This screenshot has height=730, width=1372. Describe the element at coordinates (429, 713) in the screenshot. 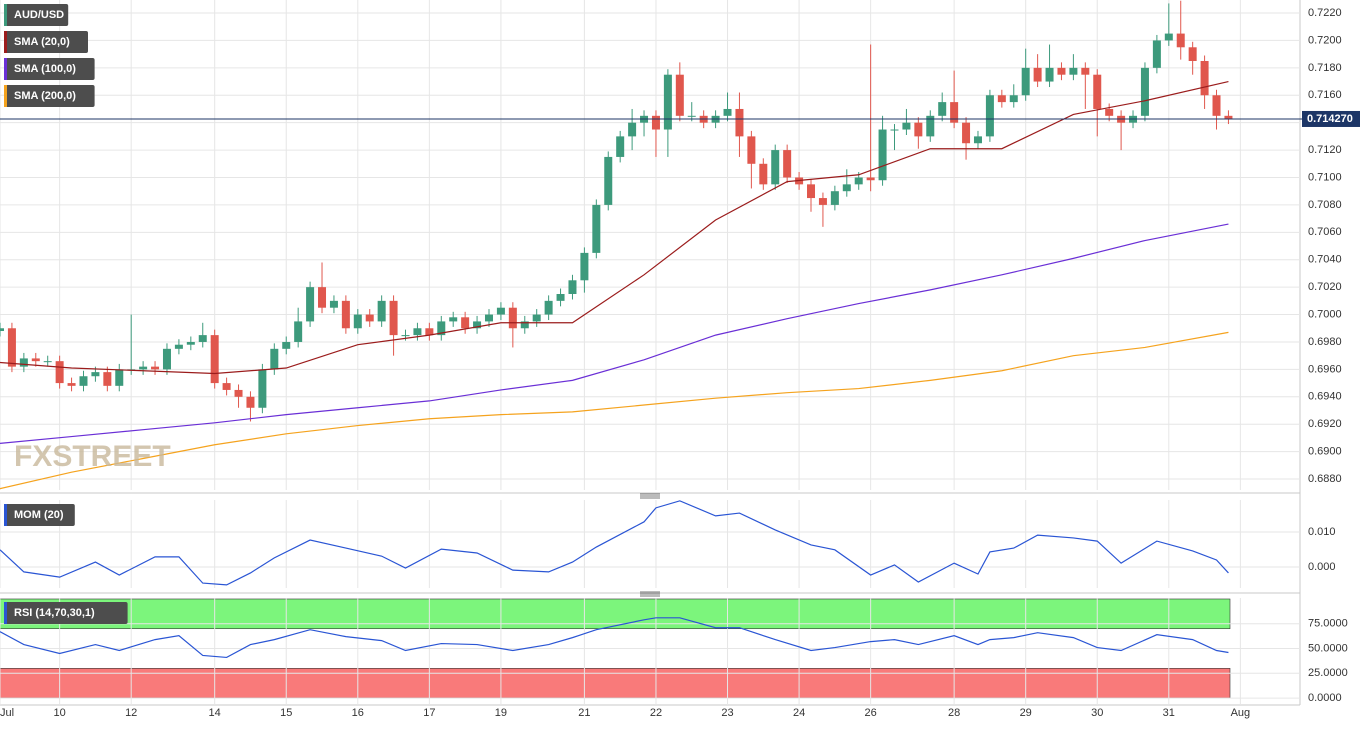

I see `x-tick-label: 17` at that location.